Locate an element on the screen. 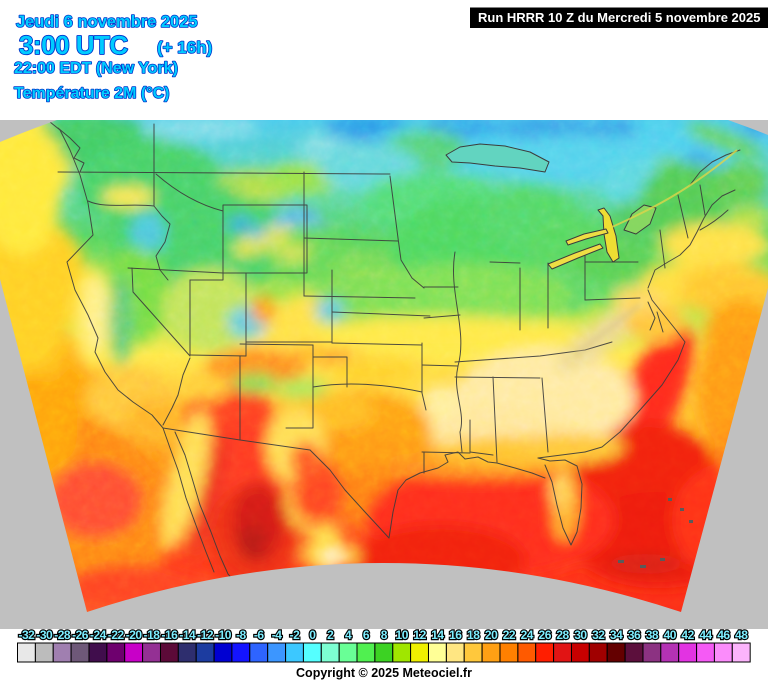 This screenshot has width=768, height=690. svg-text: (+ 16h) is located at coordinates (184, 47).